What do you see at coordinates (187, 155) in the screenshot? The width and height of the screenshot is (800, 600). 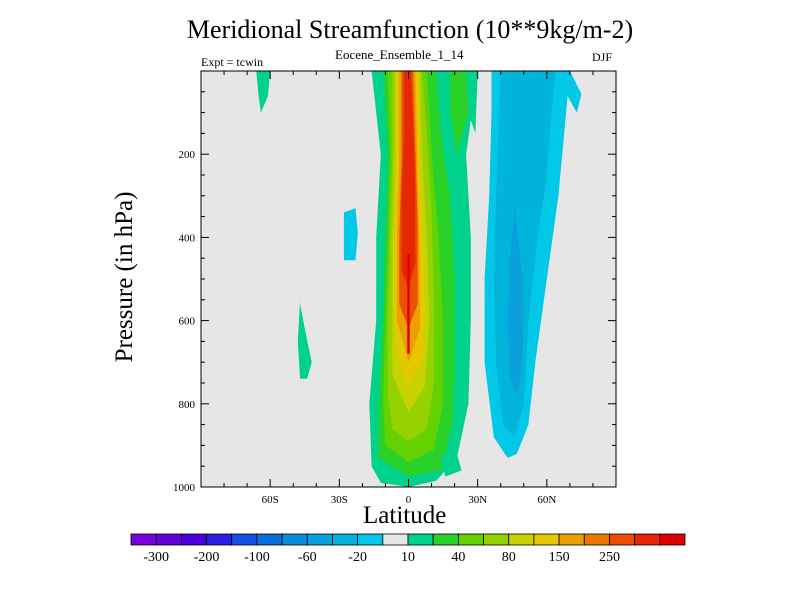 I see `y-tick-label: 200` at bounding box center [187, 155].